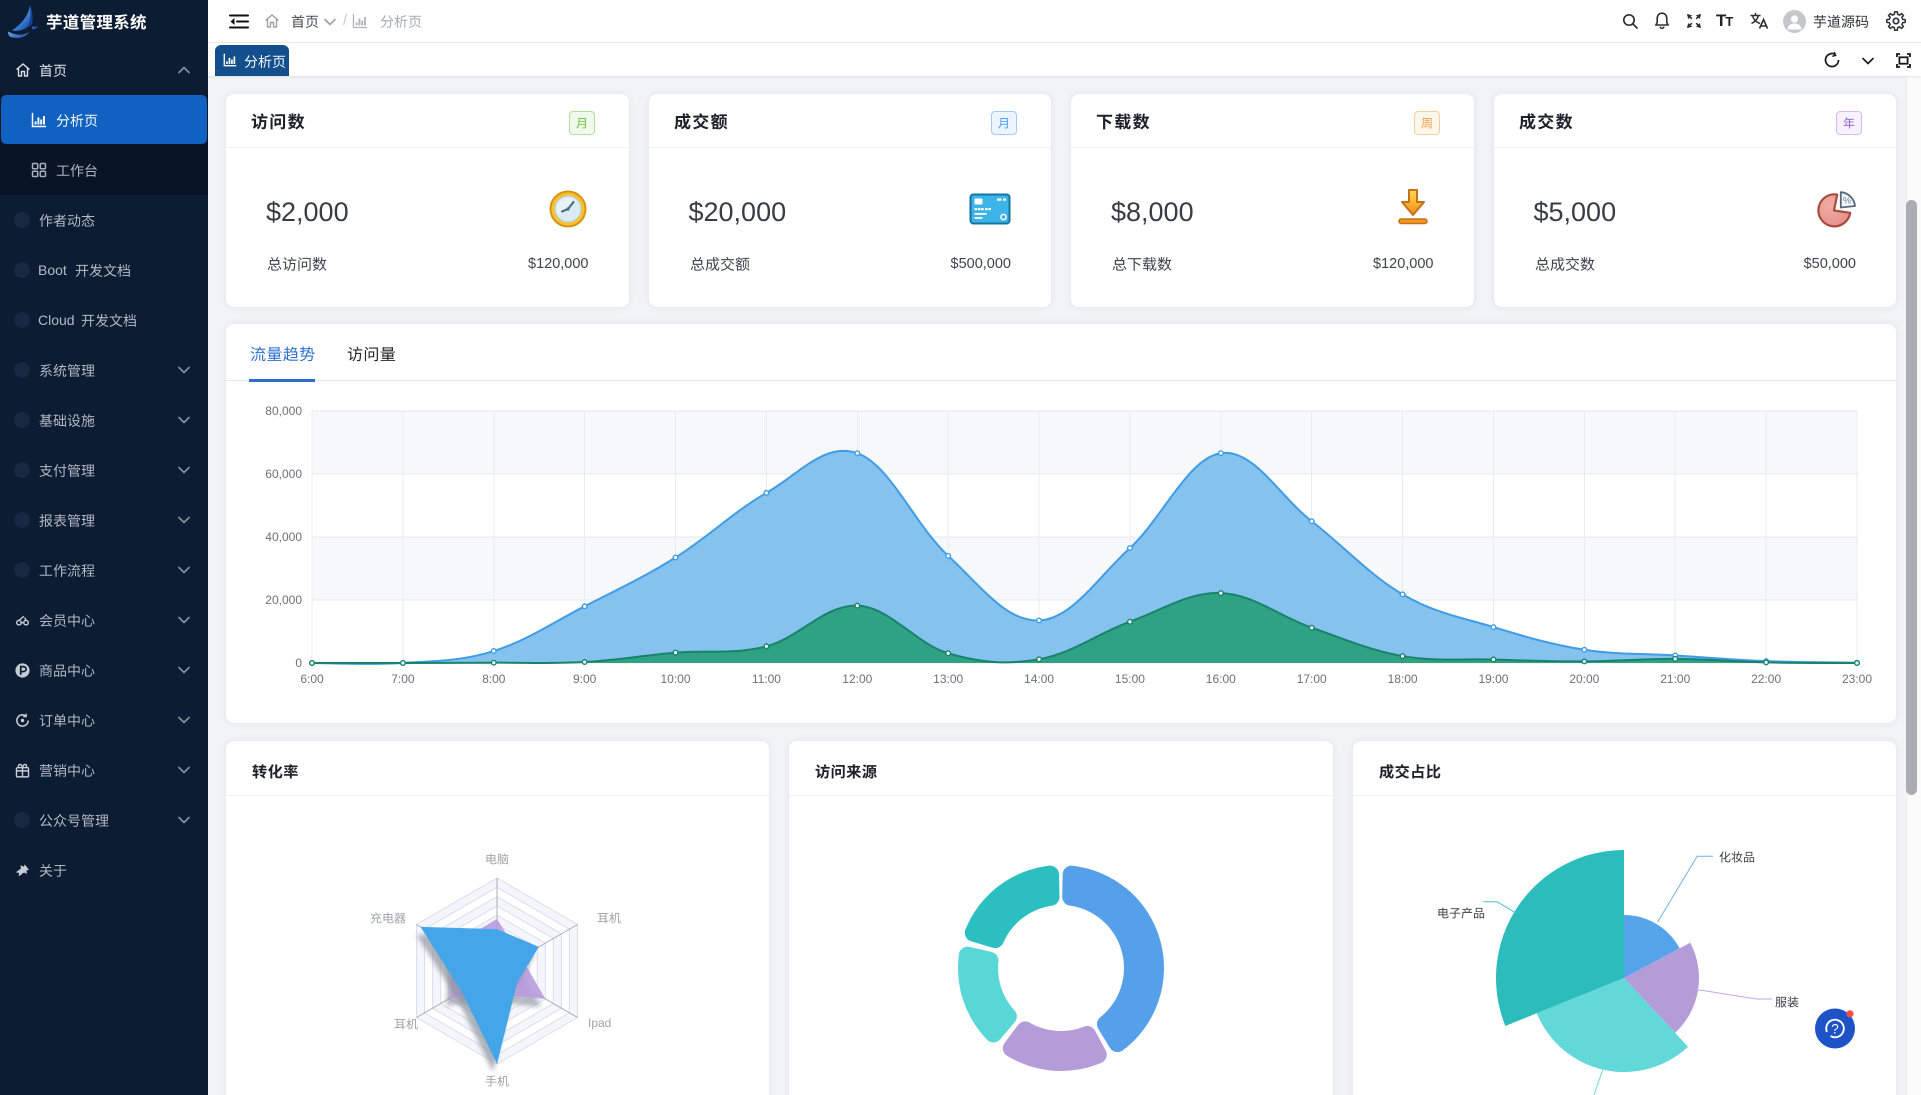 The image size is (1921, 1095). I want to click on svg-text: 21:00, so click(1675, 679).